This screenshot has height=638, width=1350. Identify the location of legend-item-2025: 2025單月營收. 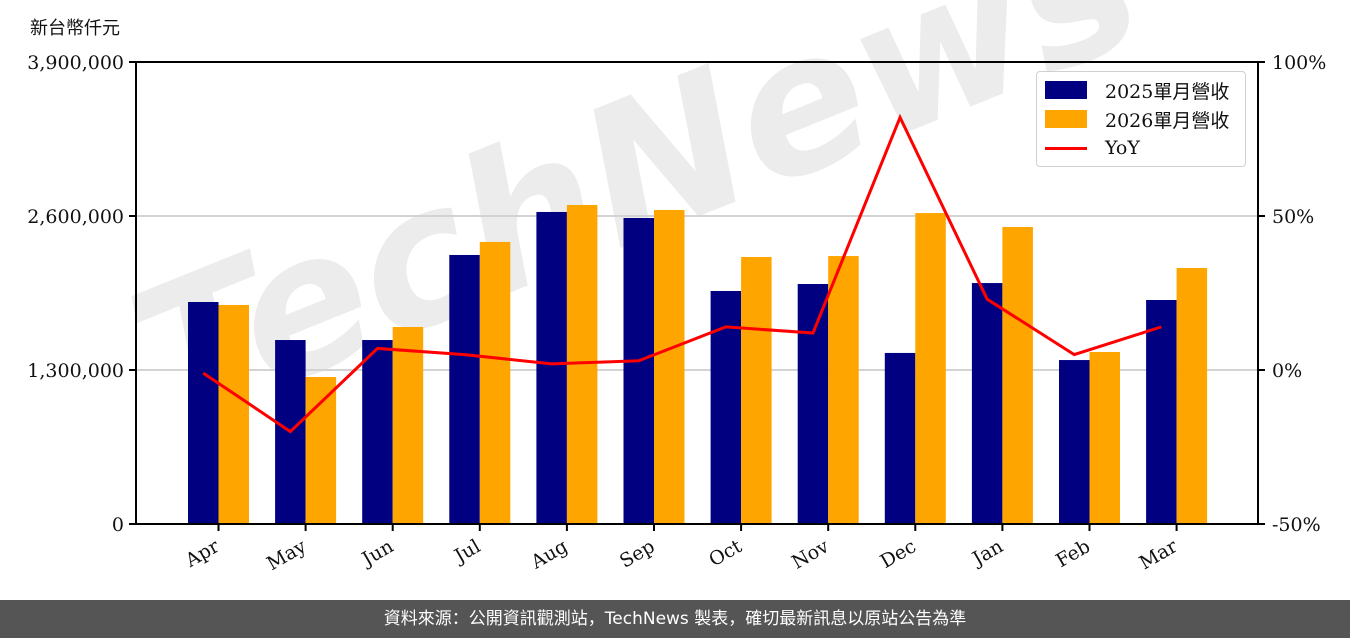
(1137, 90).